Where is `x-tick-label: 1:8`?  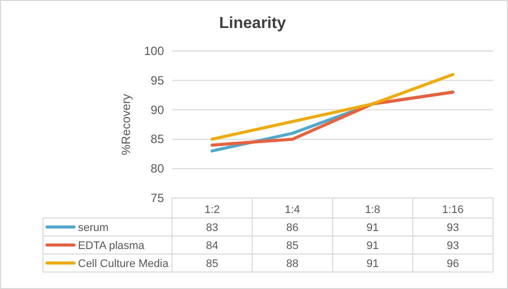 x-tick-label: 1:8 is located at coordinates (372, 210).